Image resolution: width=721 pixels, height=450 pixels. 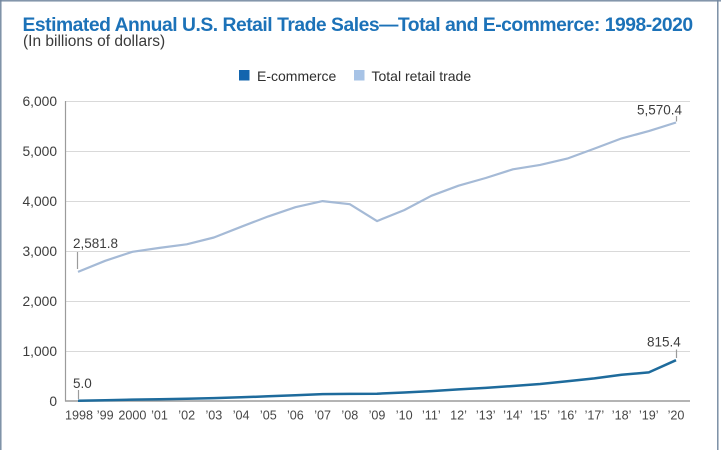 I want to click on svg-text: ’16’, so click(x=567, y=416).